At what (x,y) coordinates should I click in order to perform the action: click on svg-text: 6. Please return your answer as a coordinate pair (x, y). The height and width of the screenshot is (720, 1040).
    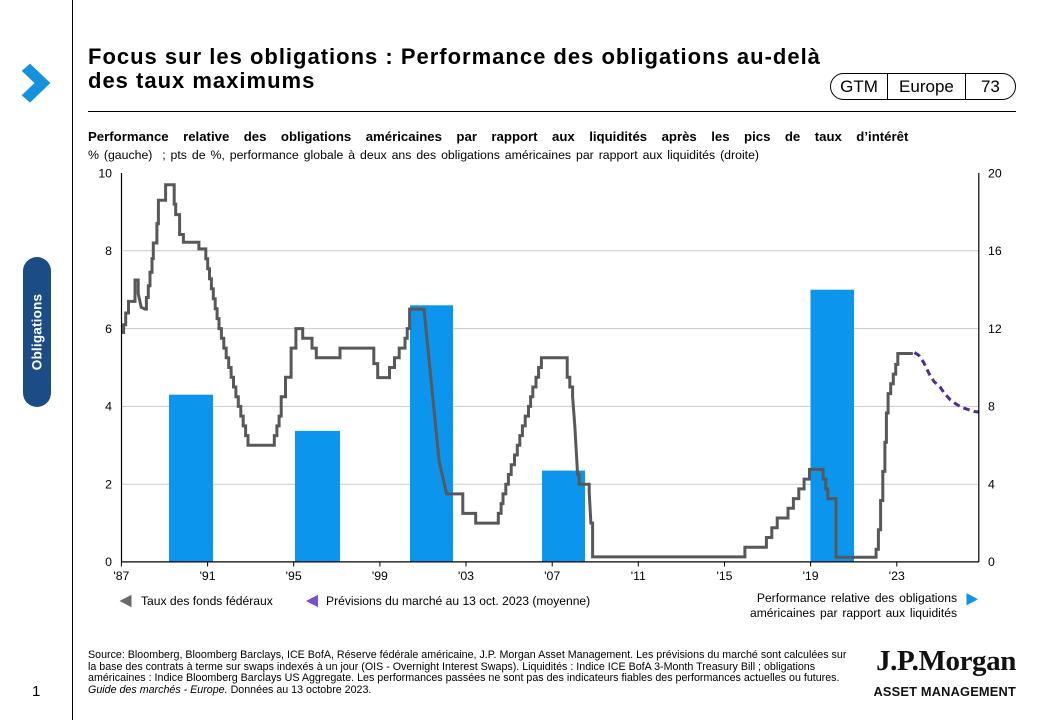
    Looking at the image, I should click on (108, 329).